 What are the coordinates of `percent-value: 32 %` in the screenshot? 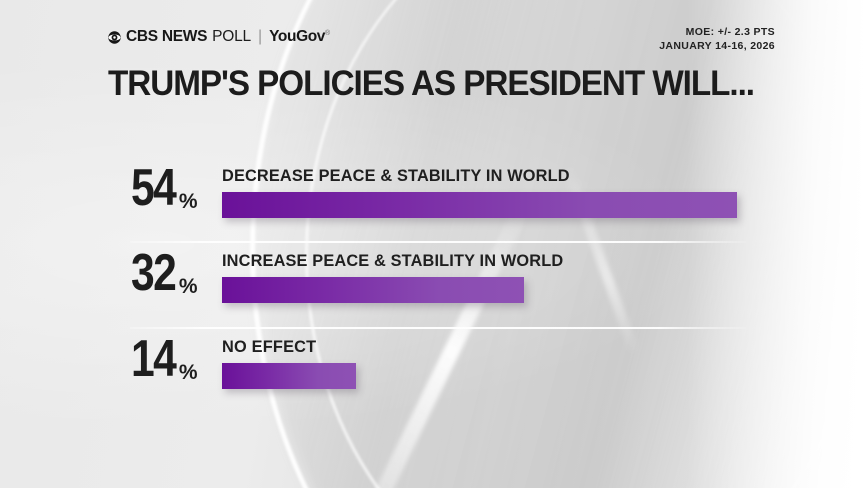 It's located at (164, 273).